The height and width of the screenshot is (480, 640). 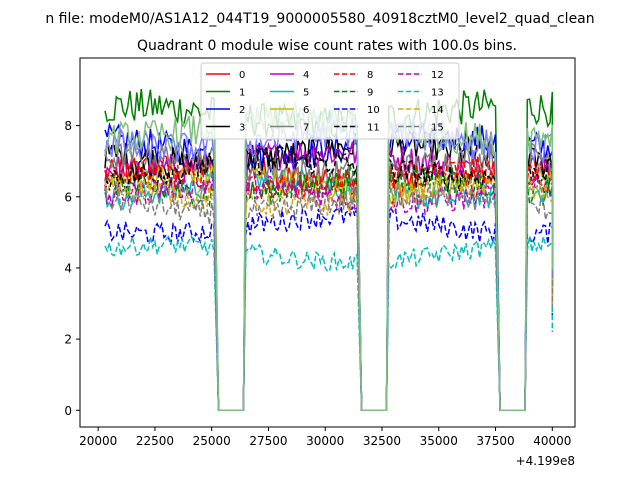 What do you see at coordinates (68, 197) in the screenshot?
I see `y-tick-label: 6` at bounding box center [68, 197].